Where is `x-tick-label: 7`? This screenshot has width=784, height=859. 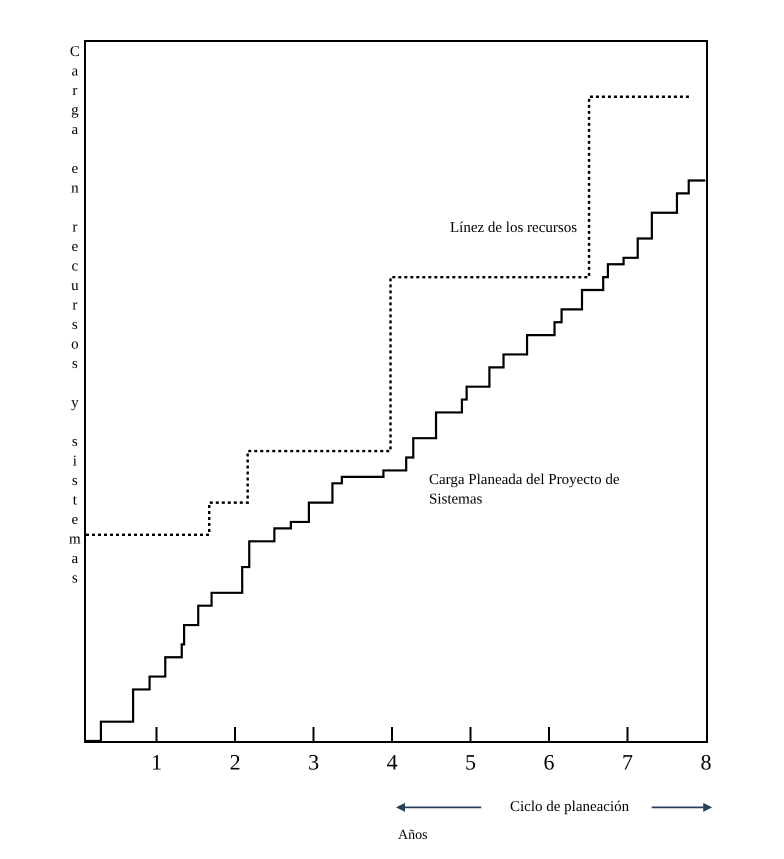 x-tick-label: 7 is located at coordinates (628, 761).